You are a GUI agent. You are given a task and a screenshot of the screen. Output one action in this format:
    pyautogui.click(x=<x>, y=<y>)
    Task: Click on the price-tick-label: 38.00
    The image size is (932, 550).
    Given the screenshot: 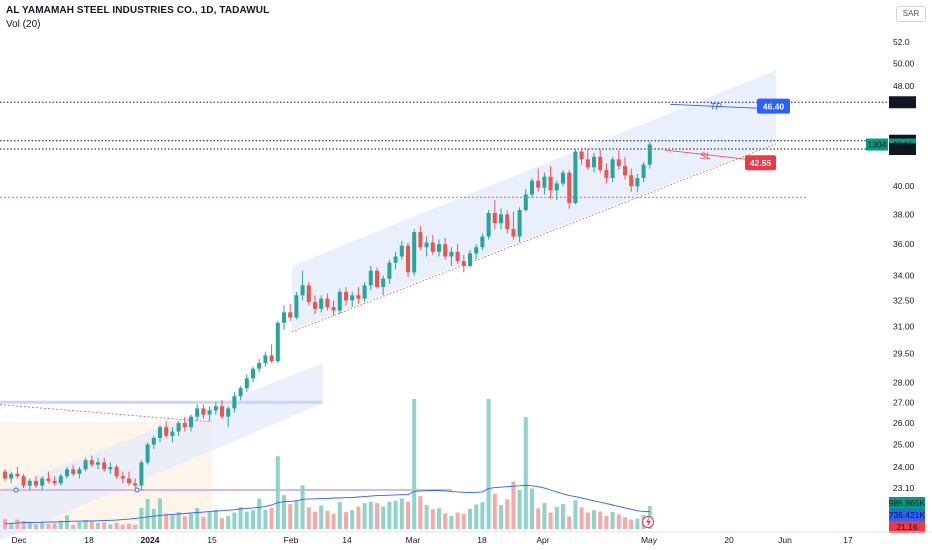 What is the action you would take?
    pyautogui.click(x=904, y=214)
    